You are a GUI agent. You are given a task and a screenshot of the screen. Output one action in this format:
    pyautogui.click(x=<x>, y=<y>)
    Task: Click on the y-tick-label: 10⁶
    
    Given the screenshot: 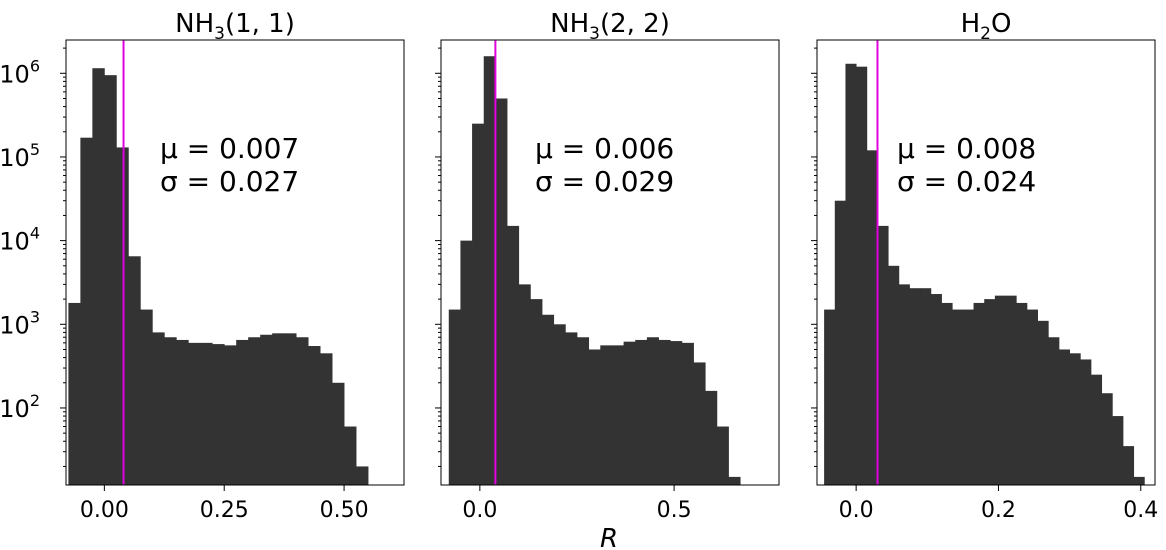 What is the action you would take?
    pyautogui.click(x=20, y=72)
    